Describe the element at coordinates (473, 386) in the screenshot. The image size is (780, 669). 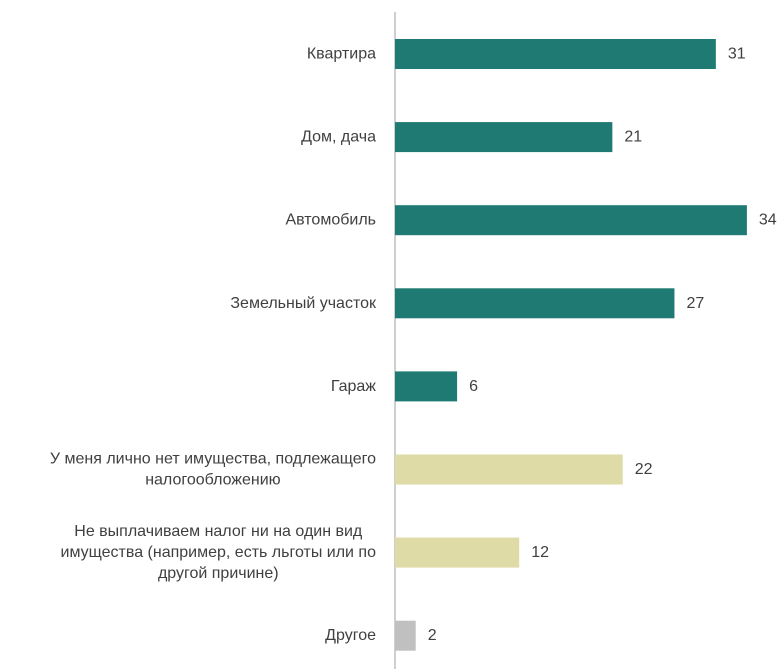
I see `value-label-4: 6` at that location.